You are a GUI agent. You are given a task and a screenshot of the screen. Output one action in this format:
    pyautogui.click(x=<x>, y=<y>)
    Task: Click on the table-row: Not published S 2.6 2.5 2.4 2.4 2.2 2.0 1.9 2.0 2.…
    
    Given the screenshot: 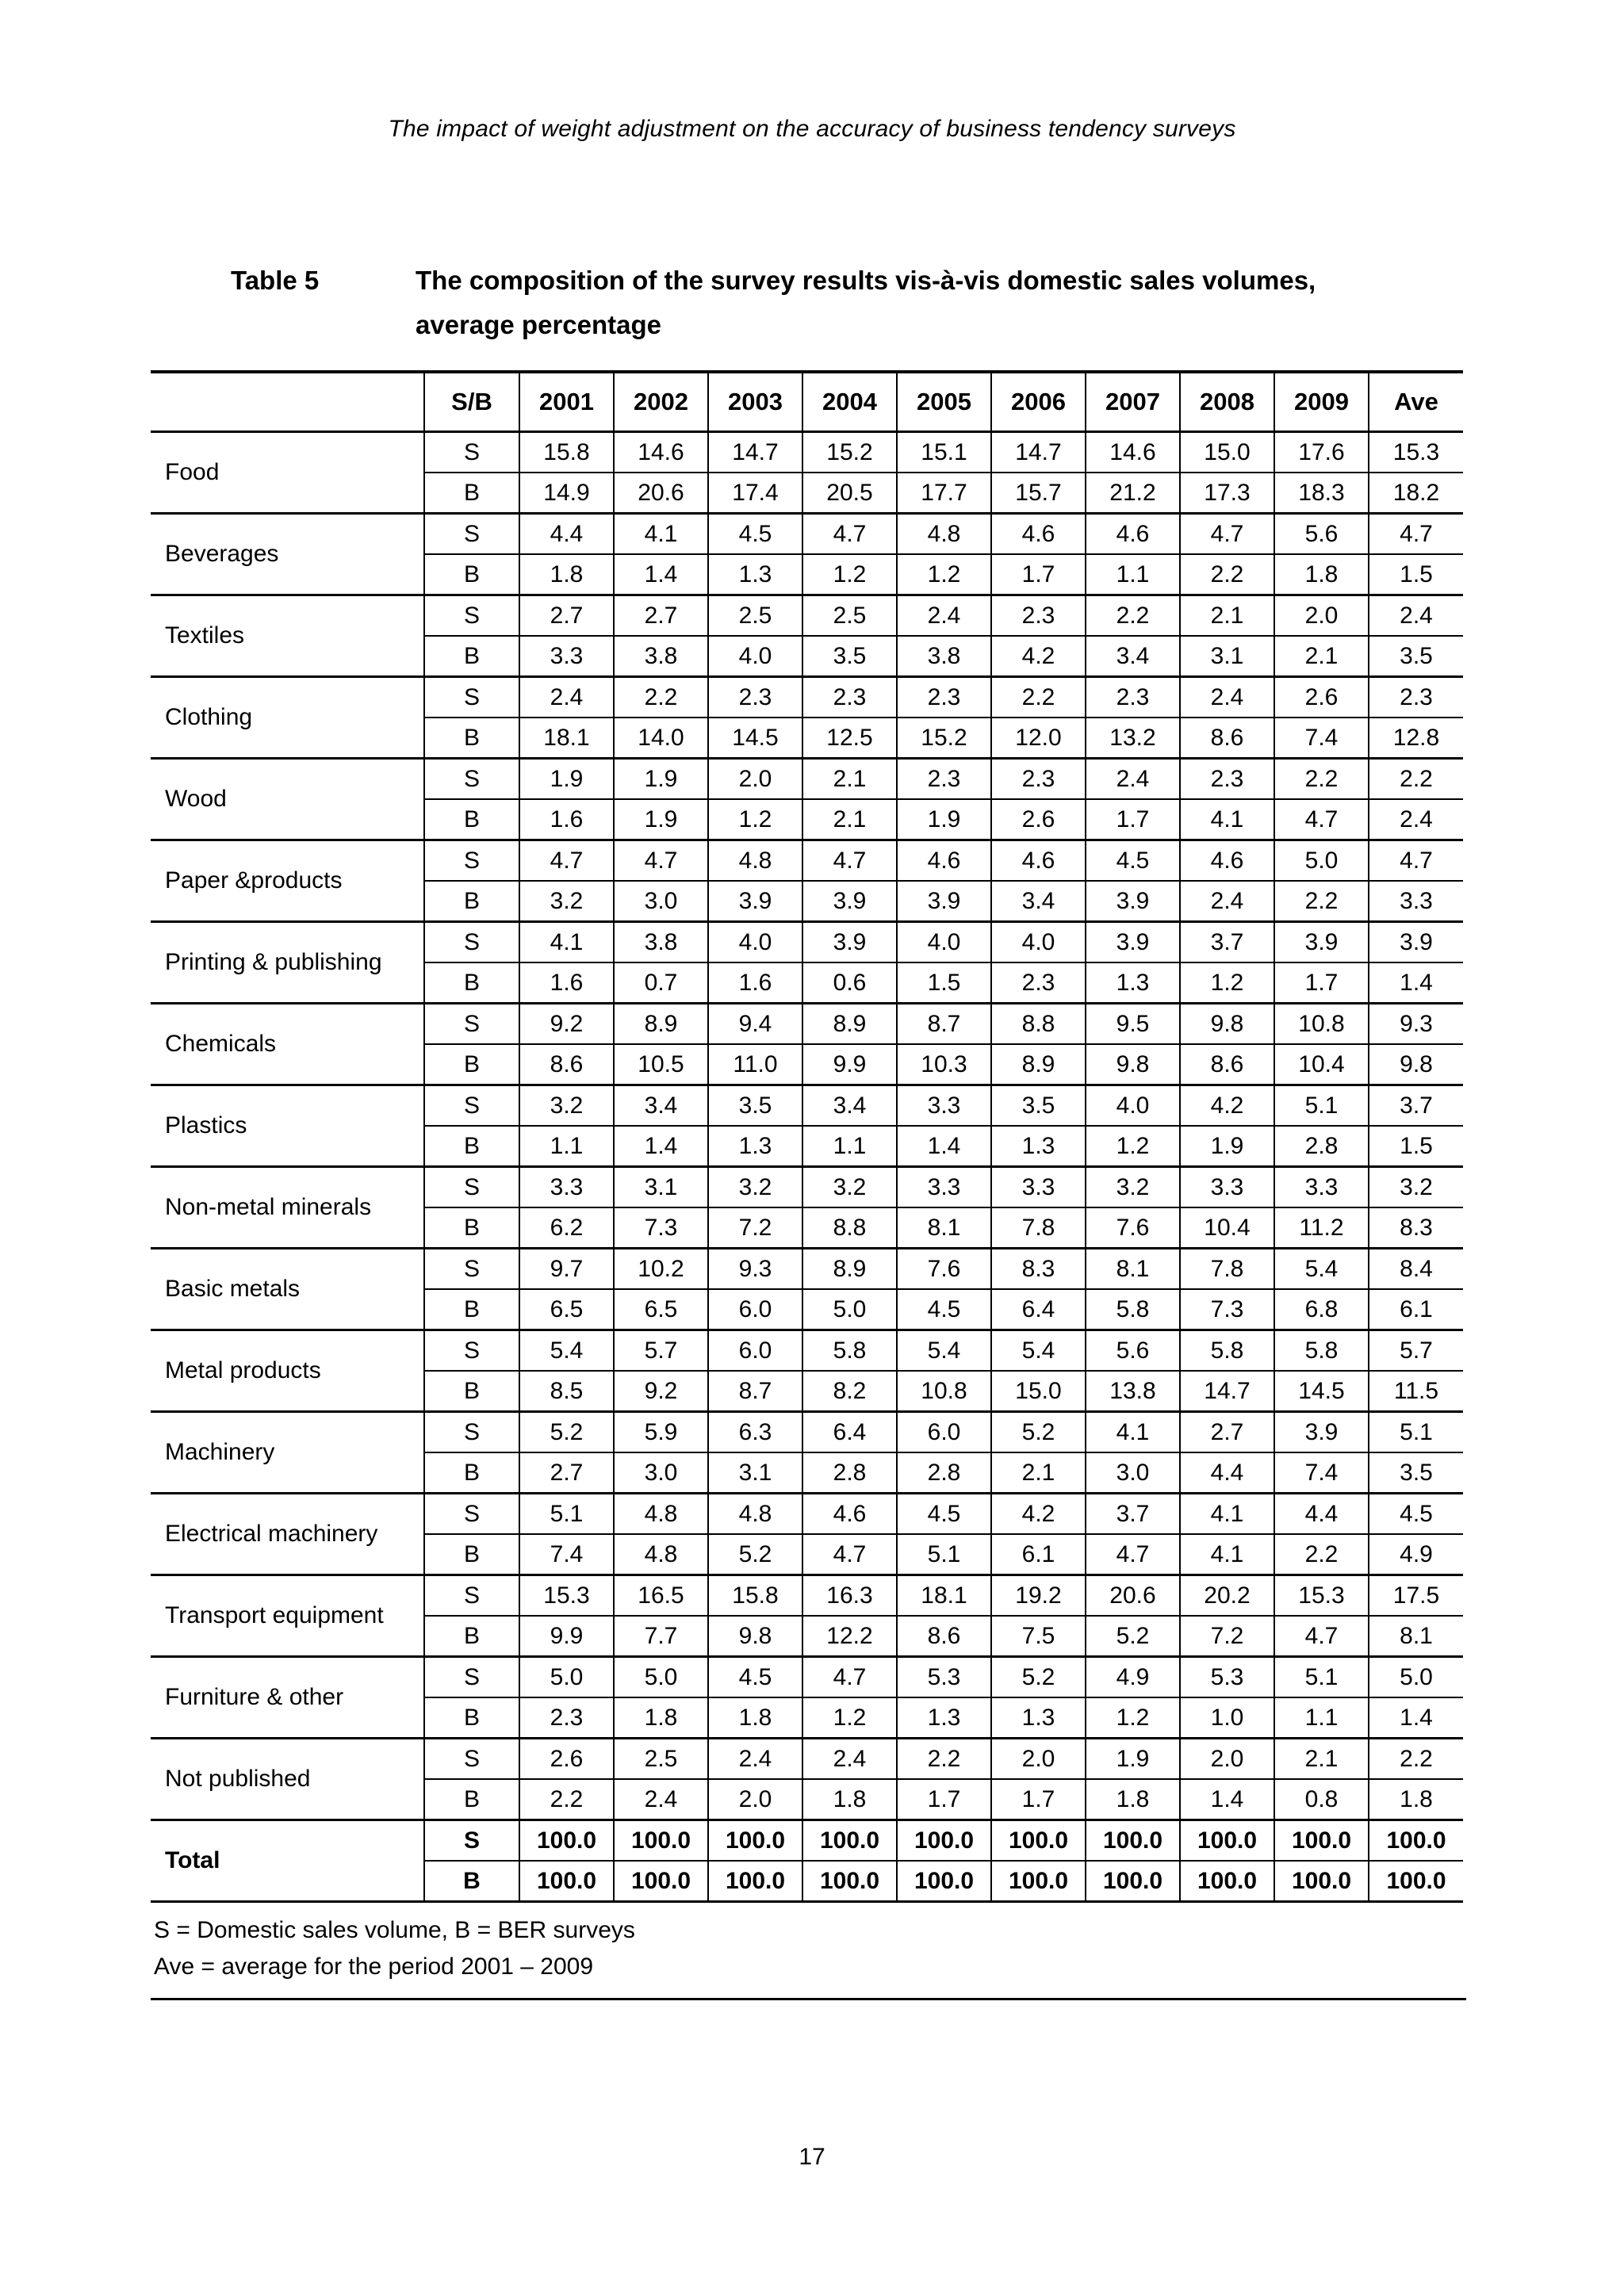 What is the action you would take?
    pyautogui.click(x=807, y=1779)
    